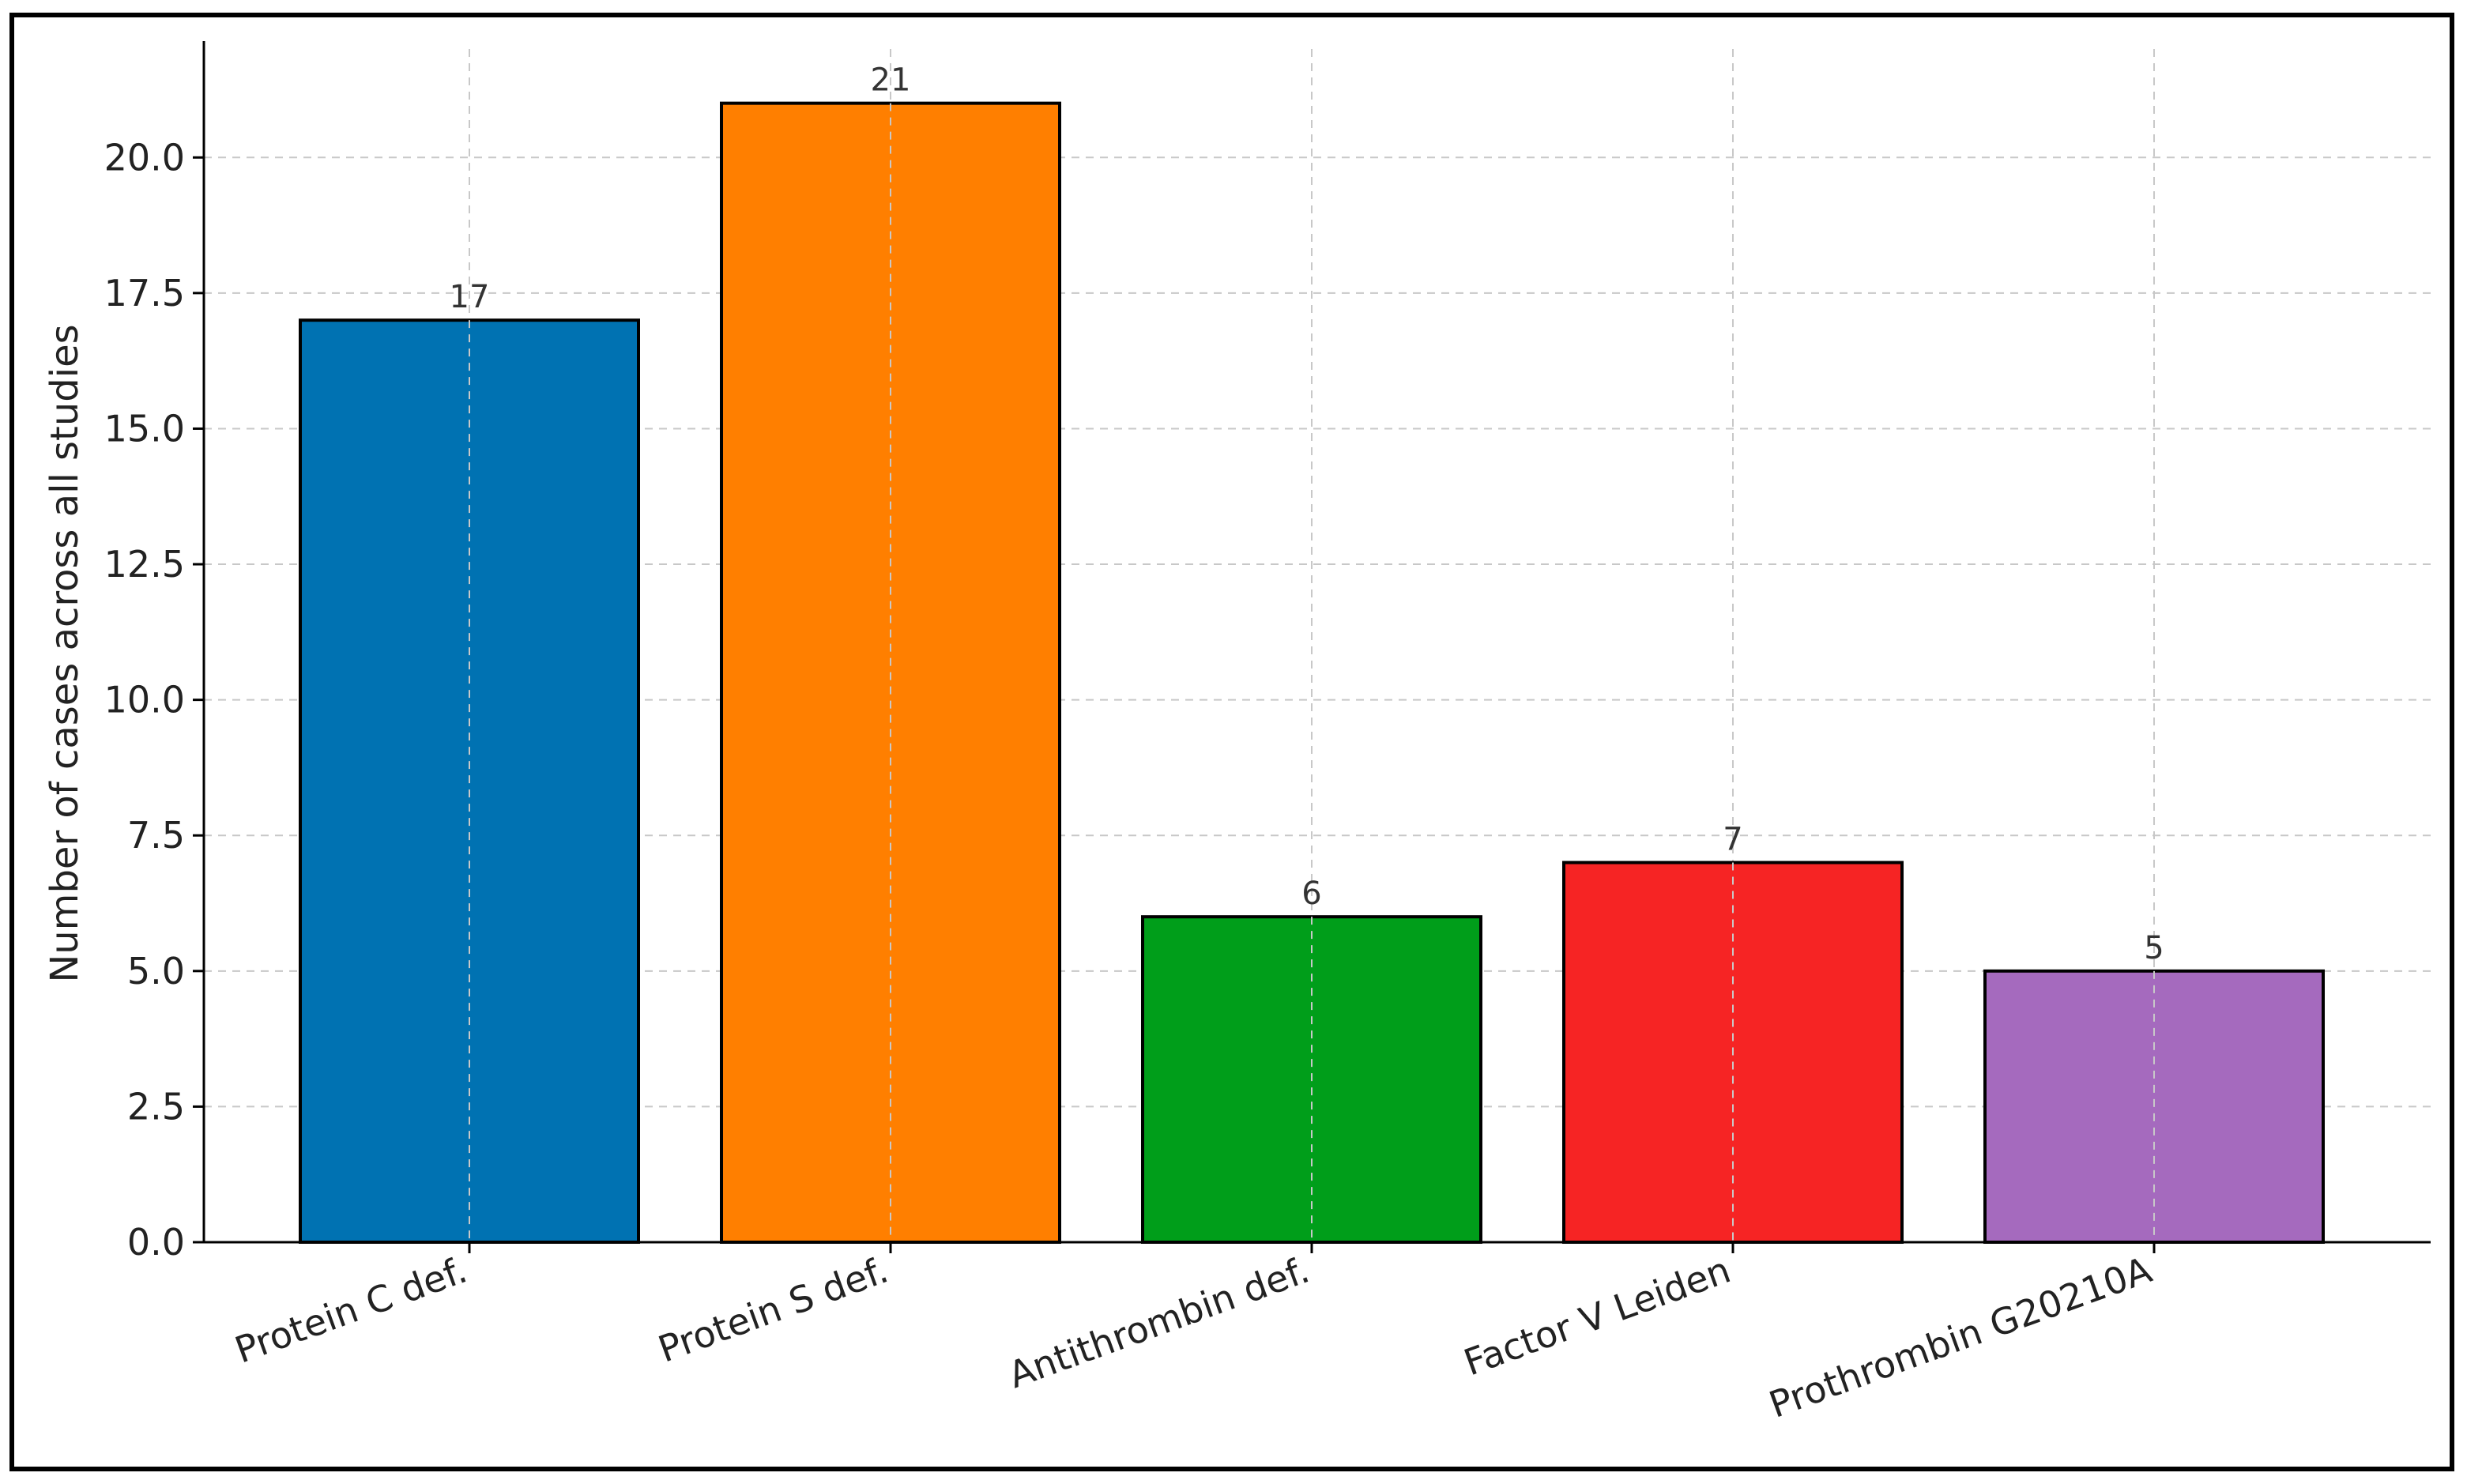 The image size is (2467, 1484). What do you see at coordinates (351, 1310) in the screenshot?
I see `x-category-label: Protein C def.` at bounding box center [351, 1310].